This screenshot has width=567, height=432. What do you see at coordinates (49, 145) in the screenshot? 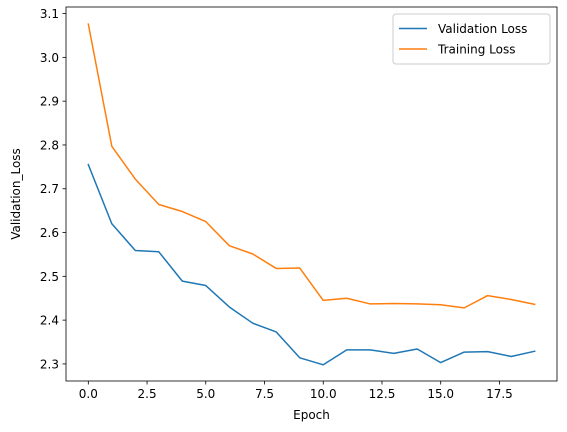
I see `y-tick-label: 2.8` at bounding box center [49, 145].